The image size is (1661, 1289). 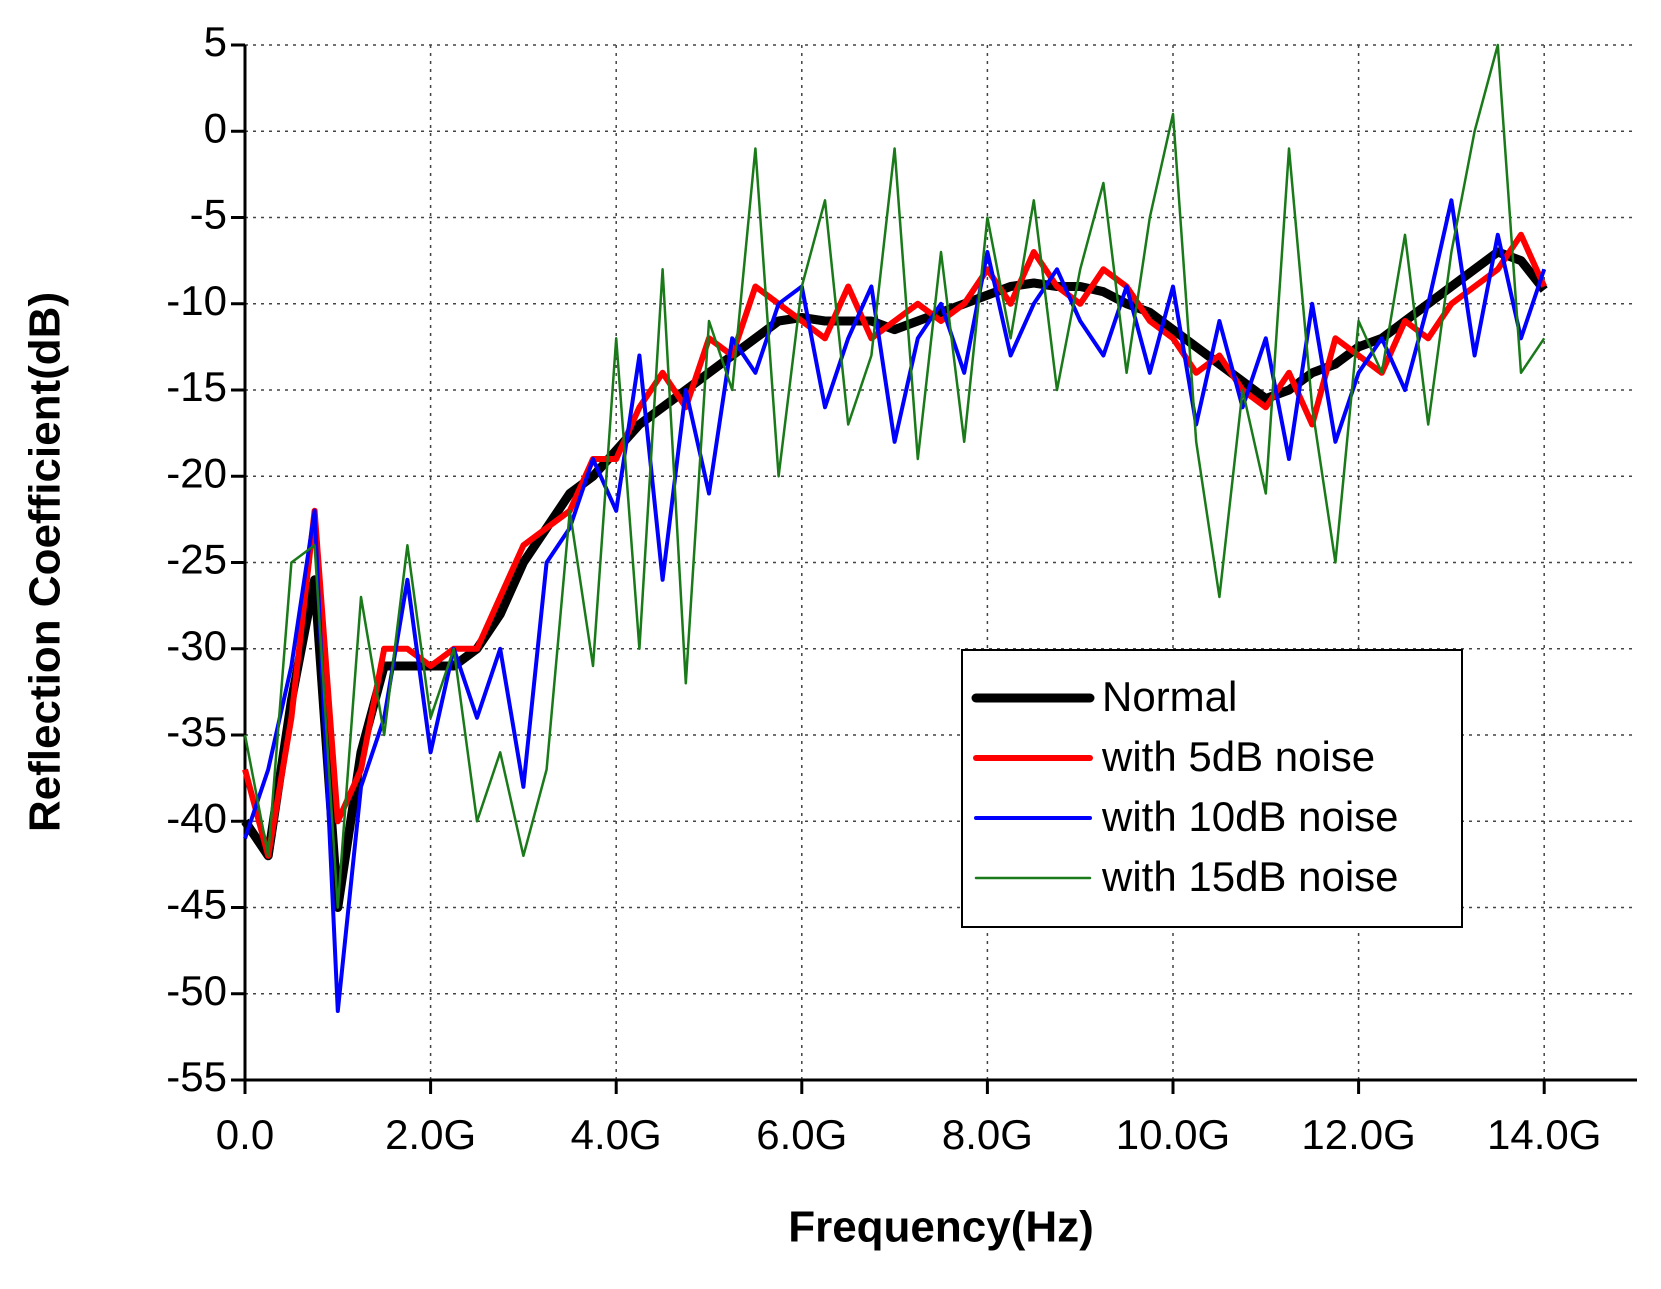 What do you see at coordinates (196, 817) in the screenshot?
I see `y-tick-label: -40` at bounding box center [196, 817].